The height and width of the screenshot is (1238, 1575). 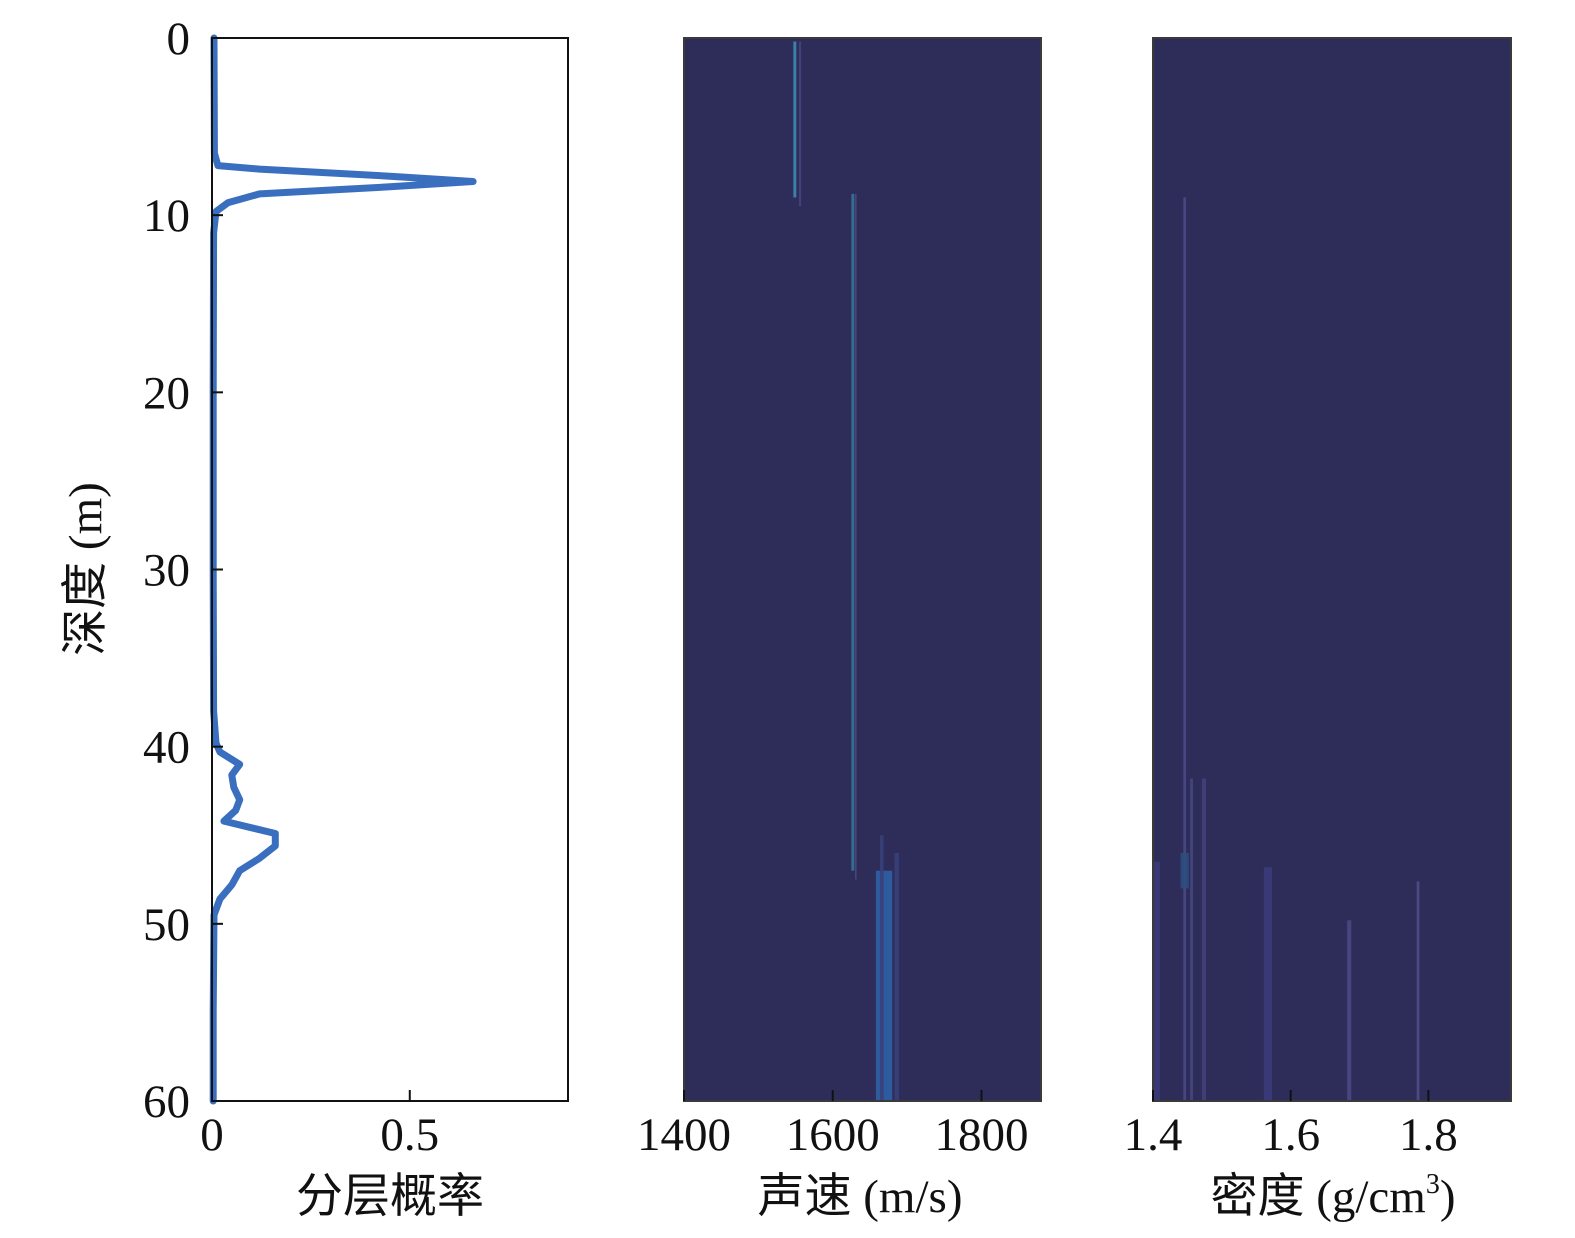 I want to click on y-tick-label: 50, so click(x=166, y=925).